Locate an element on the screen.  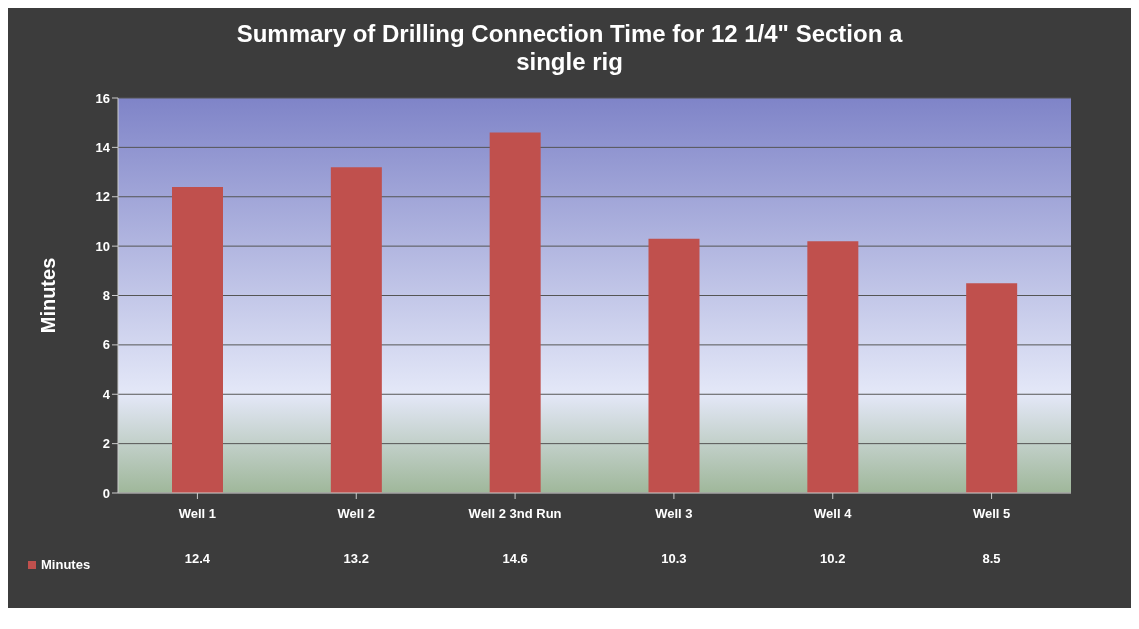
data-label: 13.2 is located at coordinates (356, 558).